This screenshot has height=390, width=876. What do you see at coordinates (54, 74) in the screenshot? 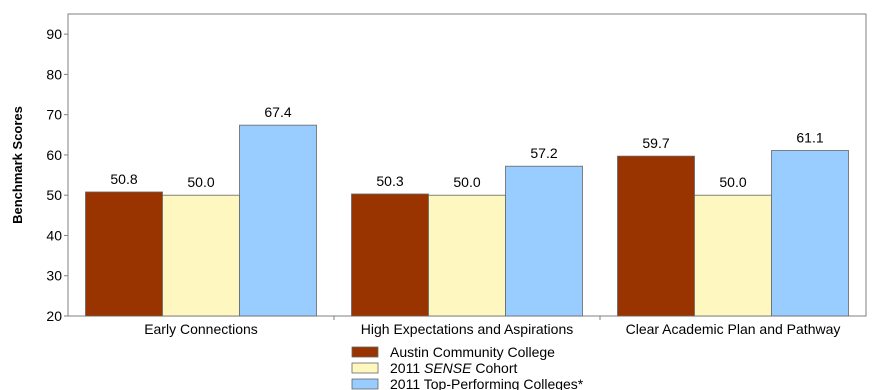
I see `y-tick-label: 80` at bounding box center [54, 74].